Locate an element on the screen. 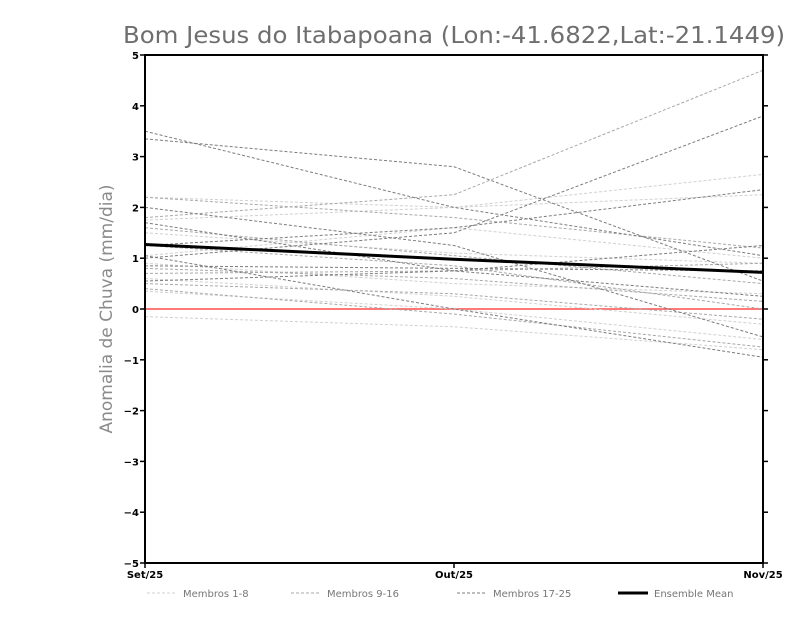 The height and width of the screenshot is (618, 800). ensemble-mean-line is located at coordinates (454, 258).